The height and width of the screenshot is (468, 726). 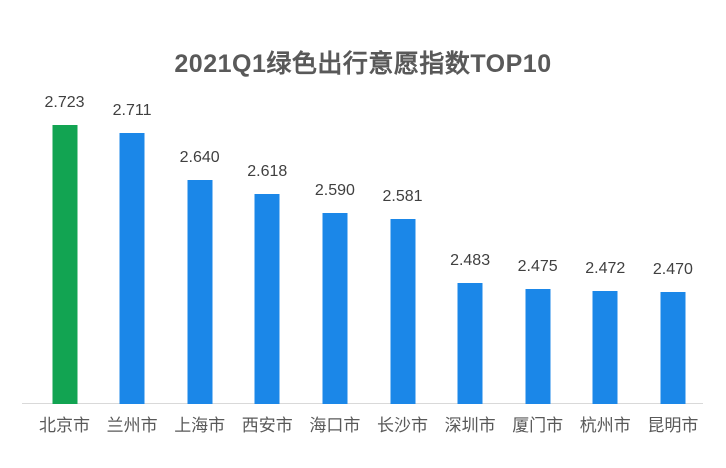 I want to click on bar-value-label: 2.472, so click(x=605, y=268).